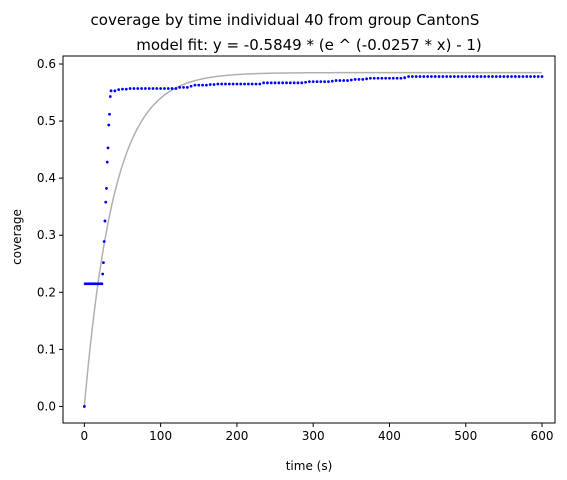 The image size is (567, 480). What do you see at coordinates (46, 121) in the screenshot?
I see `y-tick-label: 0.5` at bounding box center [46, 121].